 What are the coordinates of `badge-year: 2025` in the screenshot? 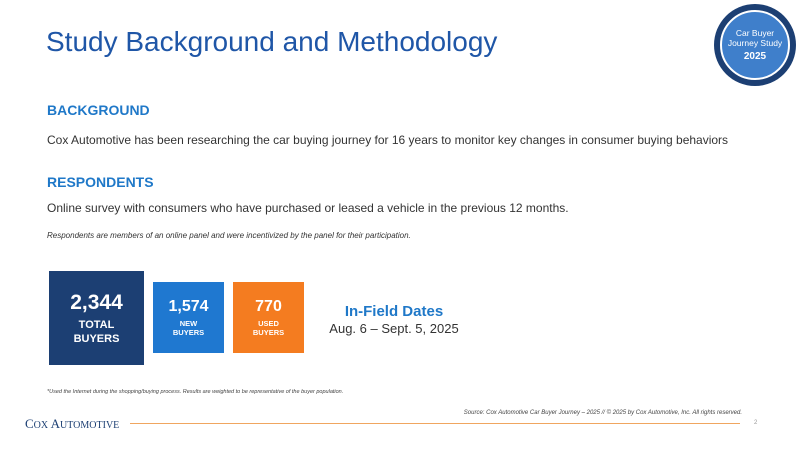 It's located at (755, 56).